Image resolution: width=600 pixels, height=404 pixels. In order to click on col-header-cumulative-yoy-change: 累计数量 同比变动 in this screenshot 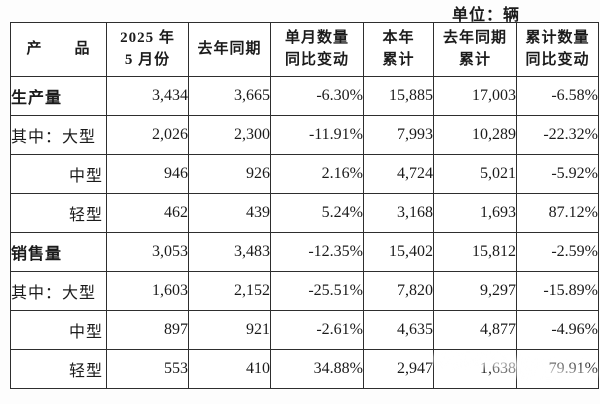, I will do `click(557, 49)`.